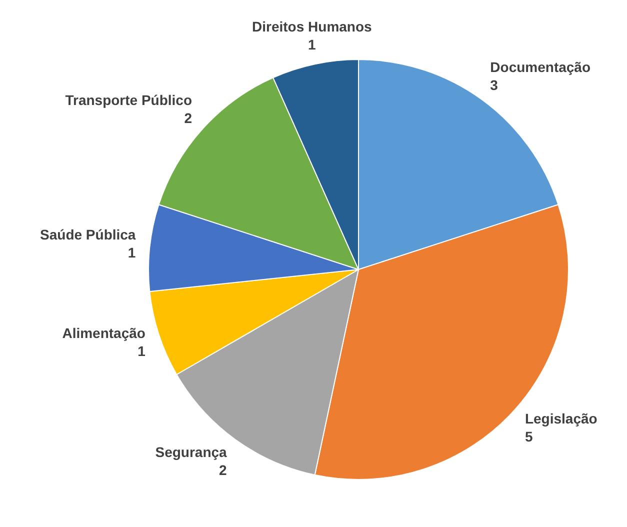 This screenshot has width=627, height=527. What do you see at coordinates (561, 418) in the screenshot?
I see `slice-label: Legislação` at bounding box center [561, 418].